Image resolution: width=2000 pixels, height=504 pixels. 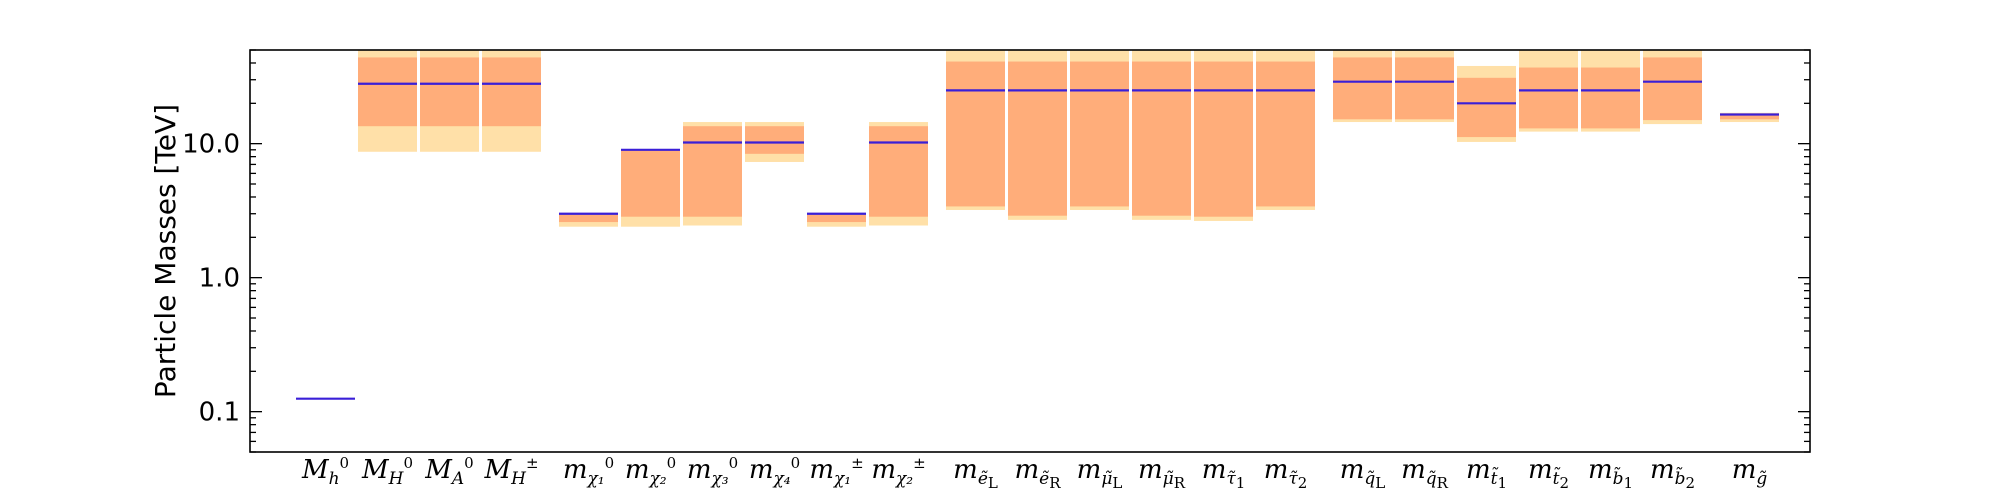 I want to click on category-label-0: Mh0, so click(x=325, y=471).